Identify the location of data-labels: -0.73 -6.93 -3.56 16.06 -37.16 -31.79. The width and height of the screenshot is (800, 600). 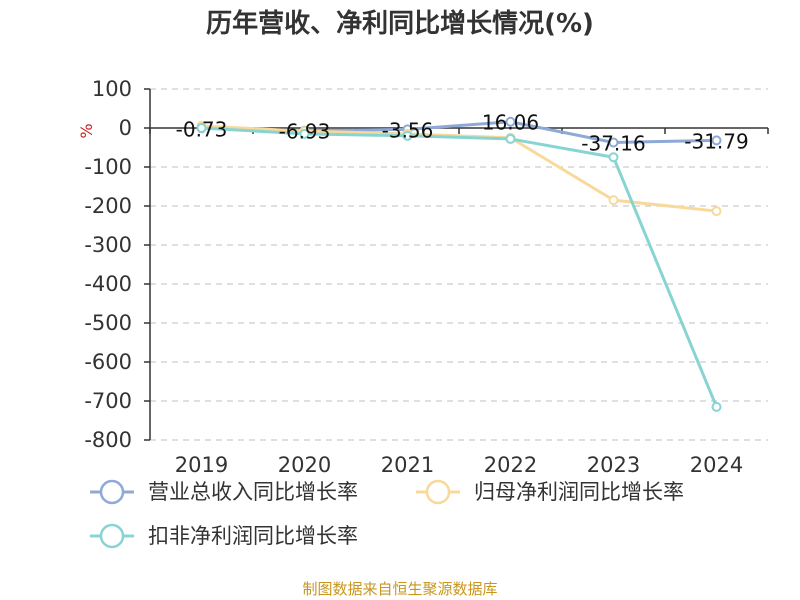
(462, 133).